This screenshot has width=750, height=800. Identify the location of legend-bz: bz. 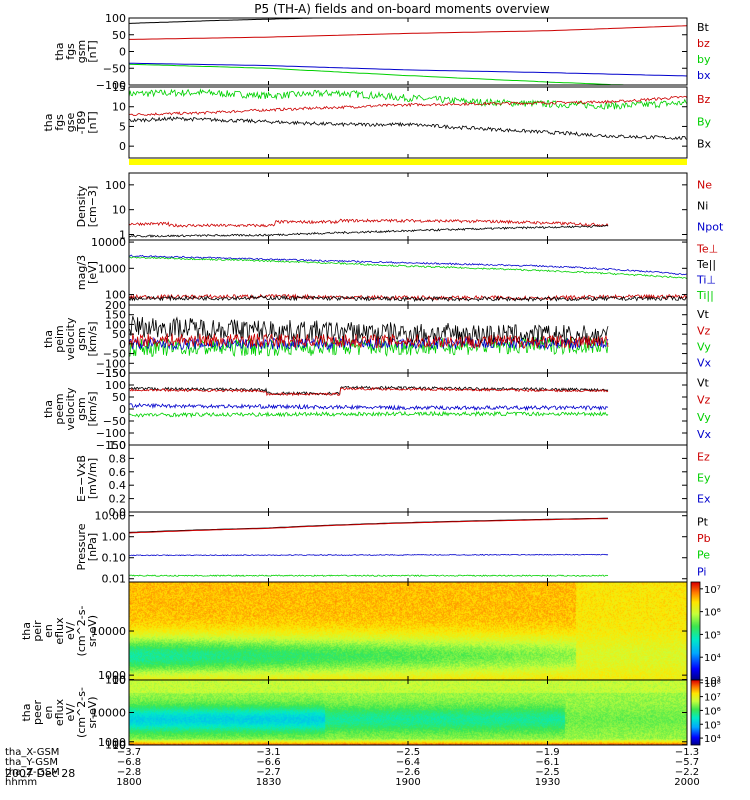
(703, 43).